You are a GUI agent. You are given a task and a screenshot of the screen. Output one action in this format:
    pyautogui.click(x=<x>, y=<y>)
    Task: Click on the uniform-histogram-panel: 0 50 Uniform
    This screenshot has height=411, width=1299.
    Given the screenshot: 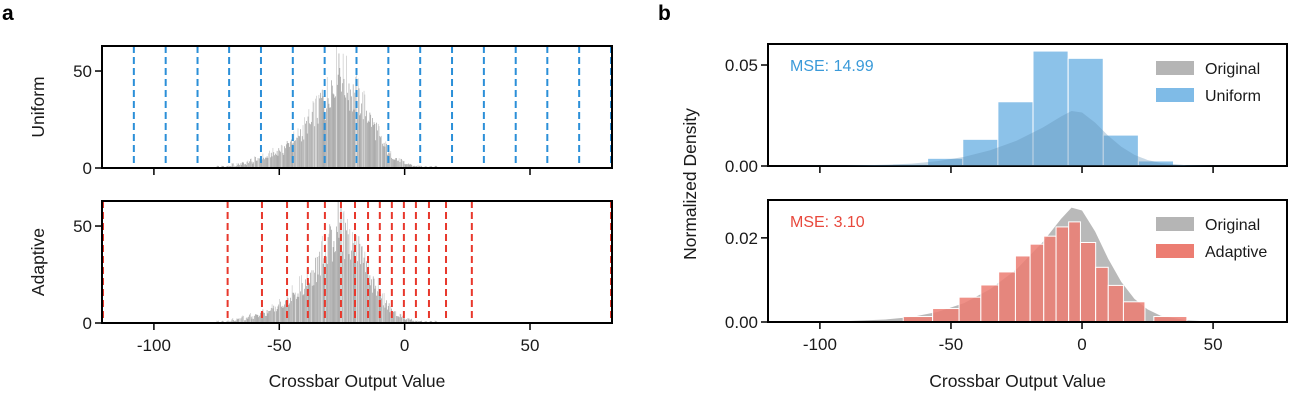 What is the action you would take?
    pyautogui.click(x=320, y=111)
    